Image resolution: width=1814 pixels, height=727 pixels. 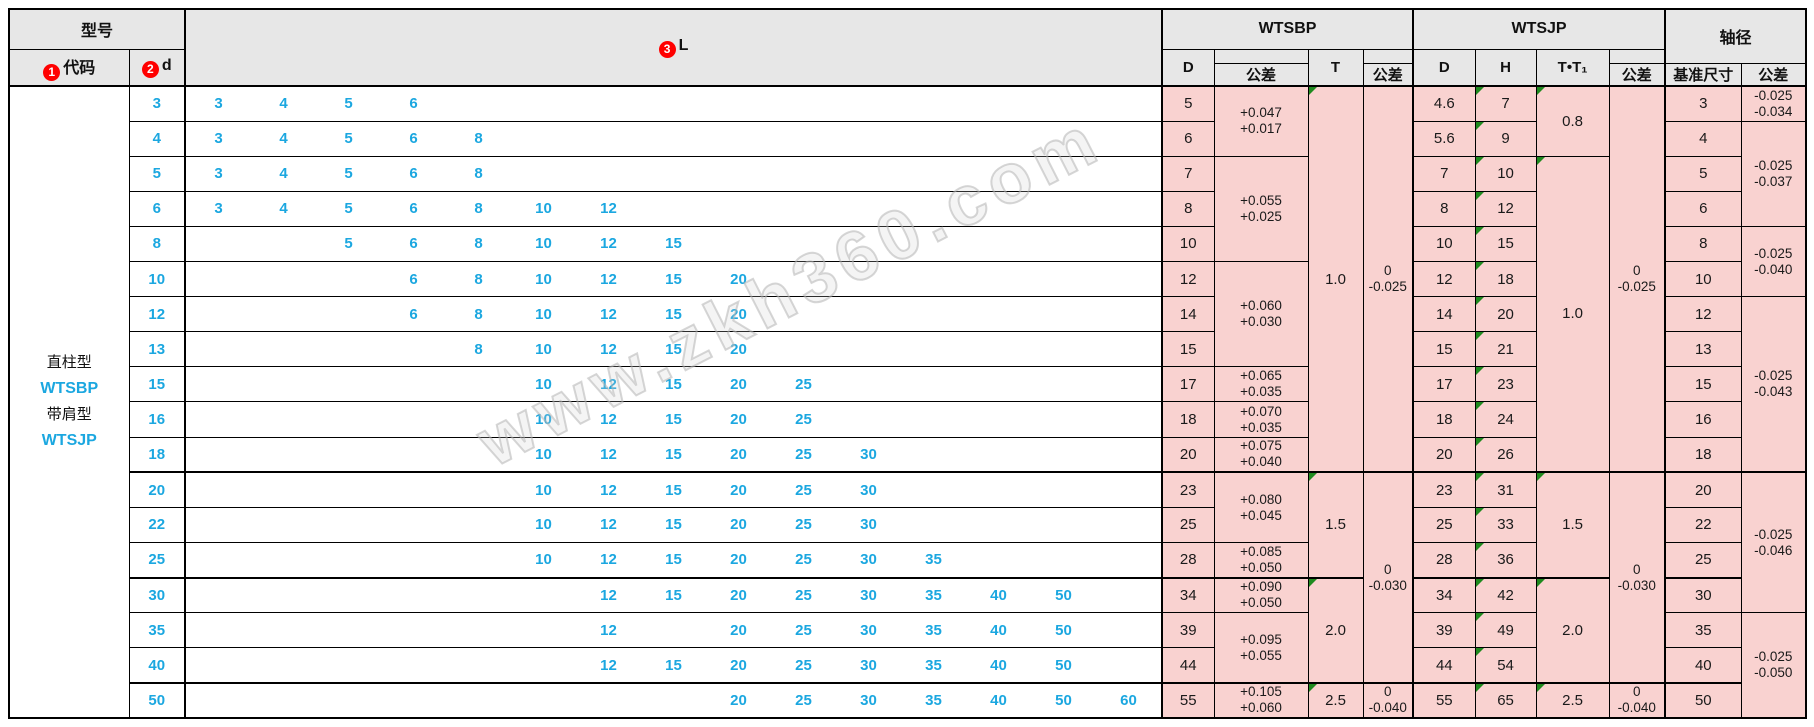 What do you see at coordinates (413, 209) in the screenshot?
I see `l-value: 6` at bounding box center [413, 209].